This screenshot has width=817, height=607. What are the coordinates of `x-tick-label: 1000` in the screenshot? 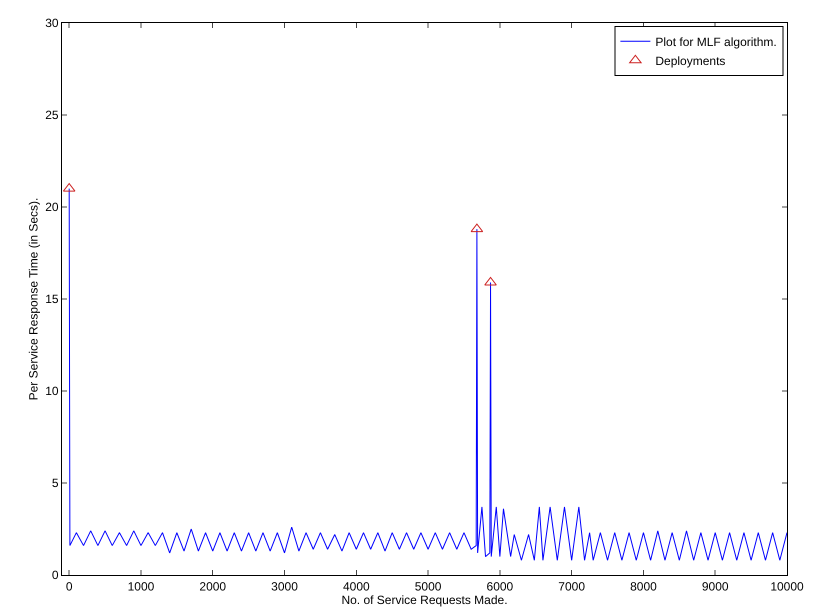 It's located at (141, 586).